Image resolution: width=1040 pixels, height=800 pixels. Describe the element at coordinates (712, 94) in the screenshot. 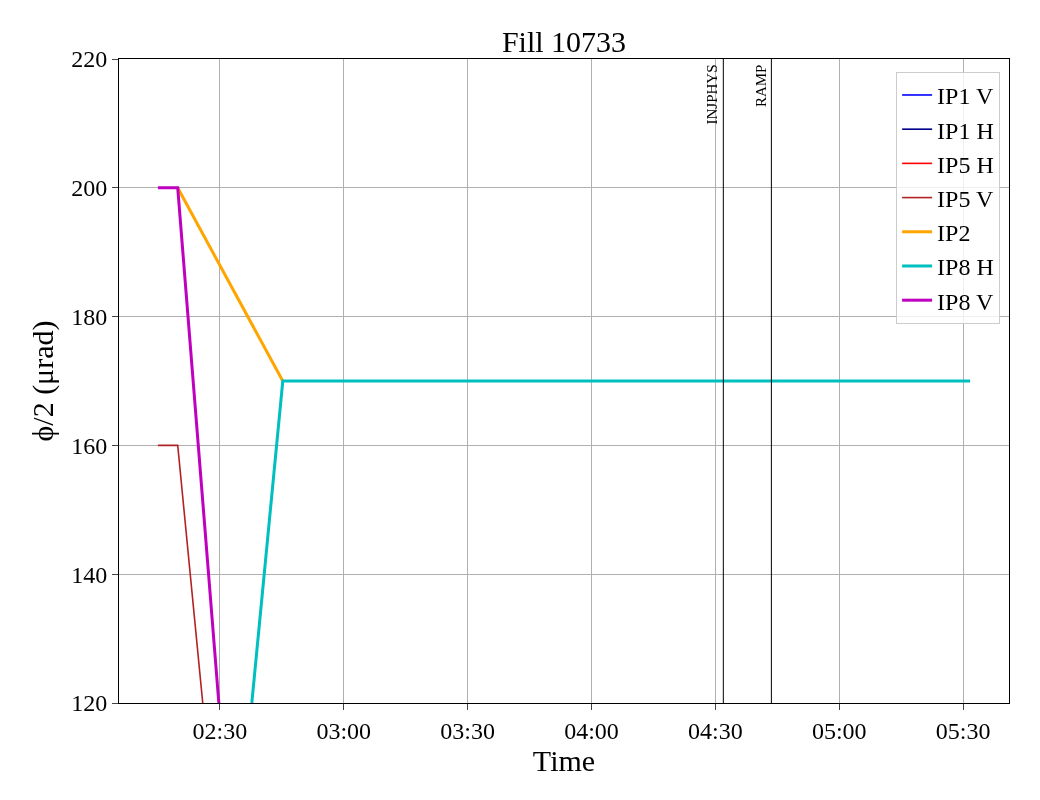

I see `ref-line-label: INJPHYS` at that location.